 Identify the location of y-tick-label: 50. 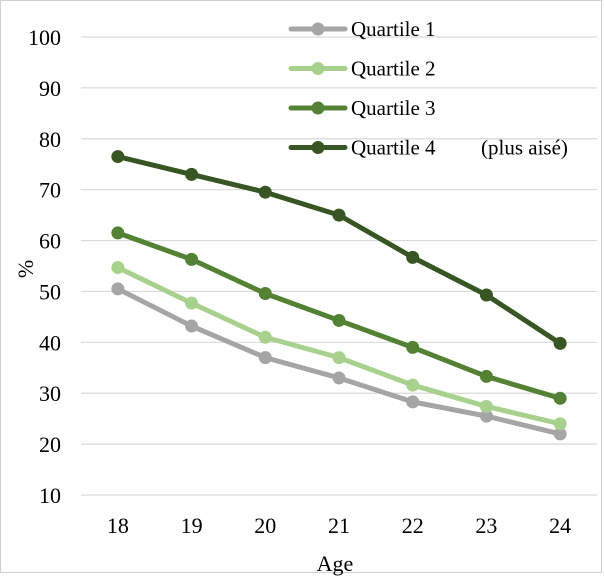
(50, 291).